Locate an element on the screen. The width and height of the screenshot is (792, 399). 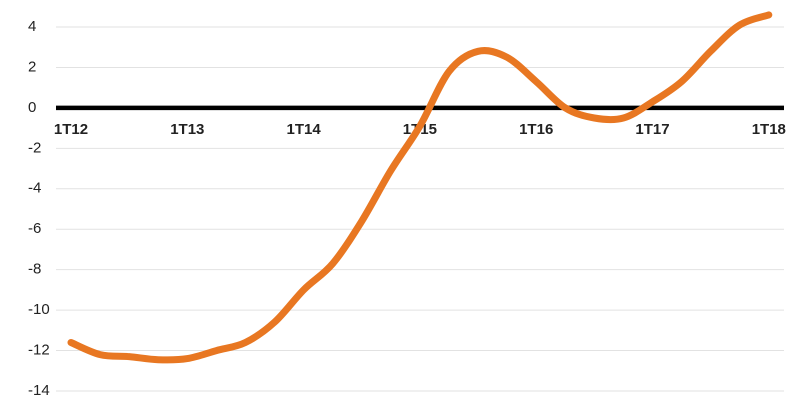
y-tick-label: -10 is located at coordinates (39, 309).